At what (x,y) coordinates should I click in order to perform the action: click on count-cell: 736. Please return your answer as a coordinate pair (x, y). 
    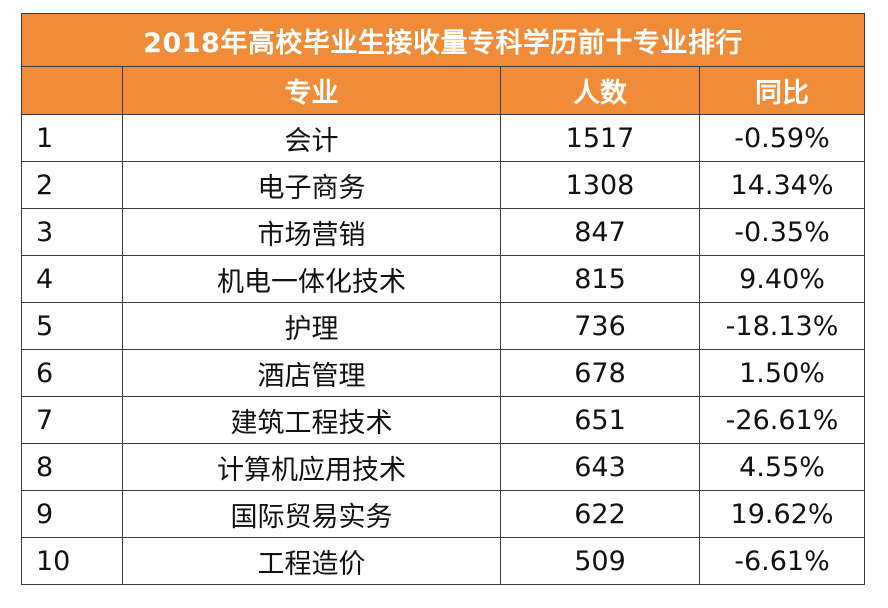
    Looking at the image, I should click on (600, 326).